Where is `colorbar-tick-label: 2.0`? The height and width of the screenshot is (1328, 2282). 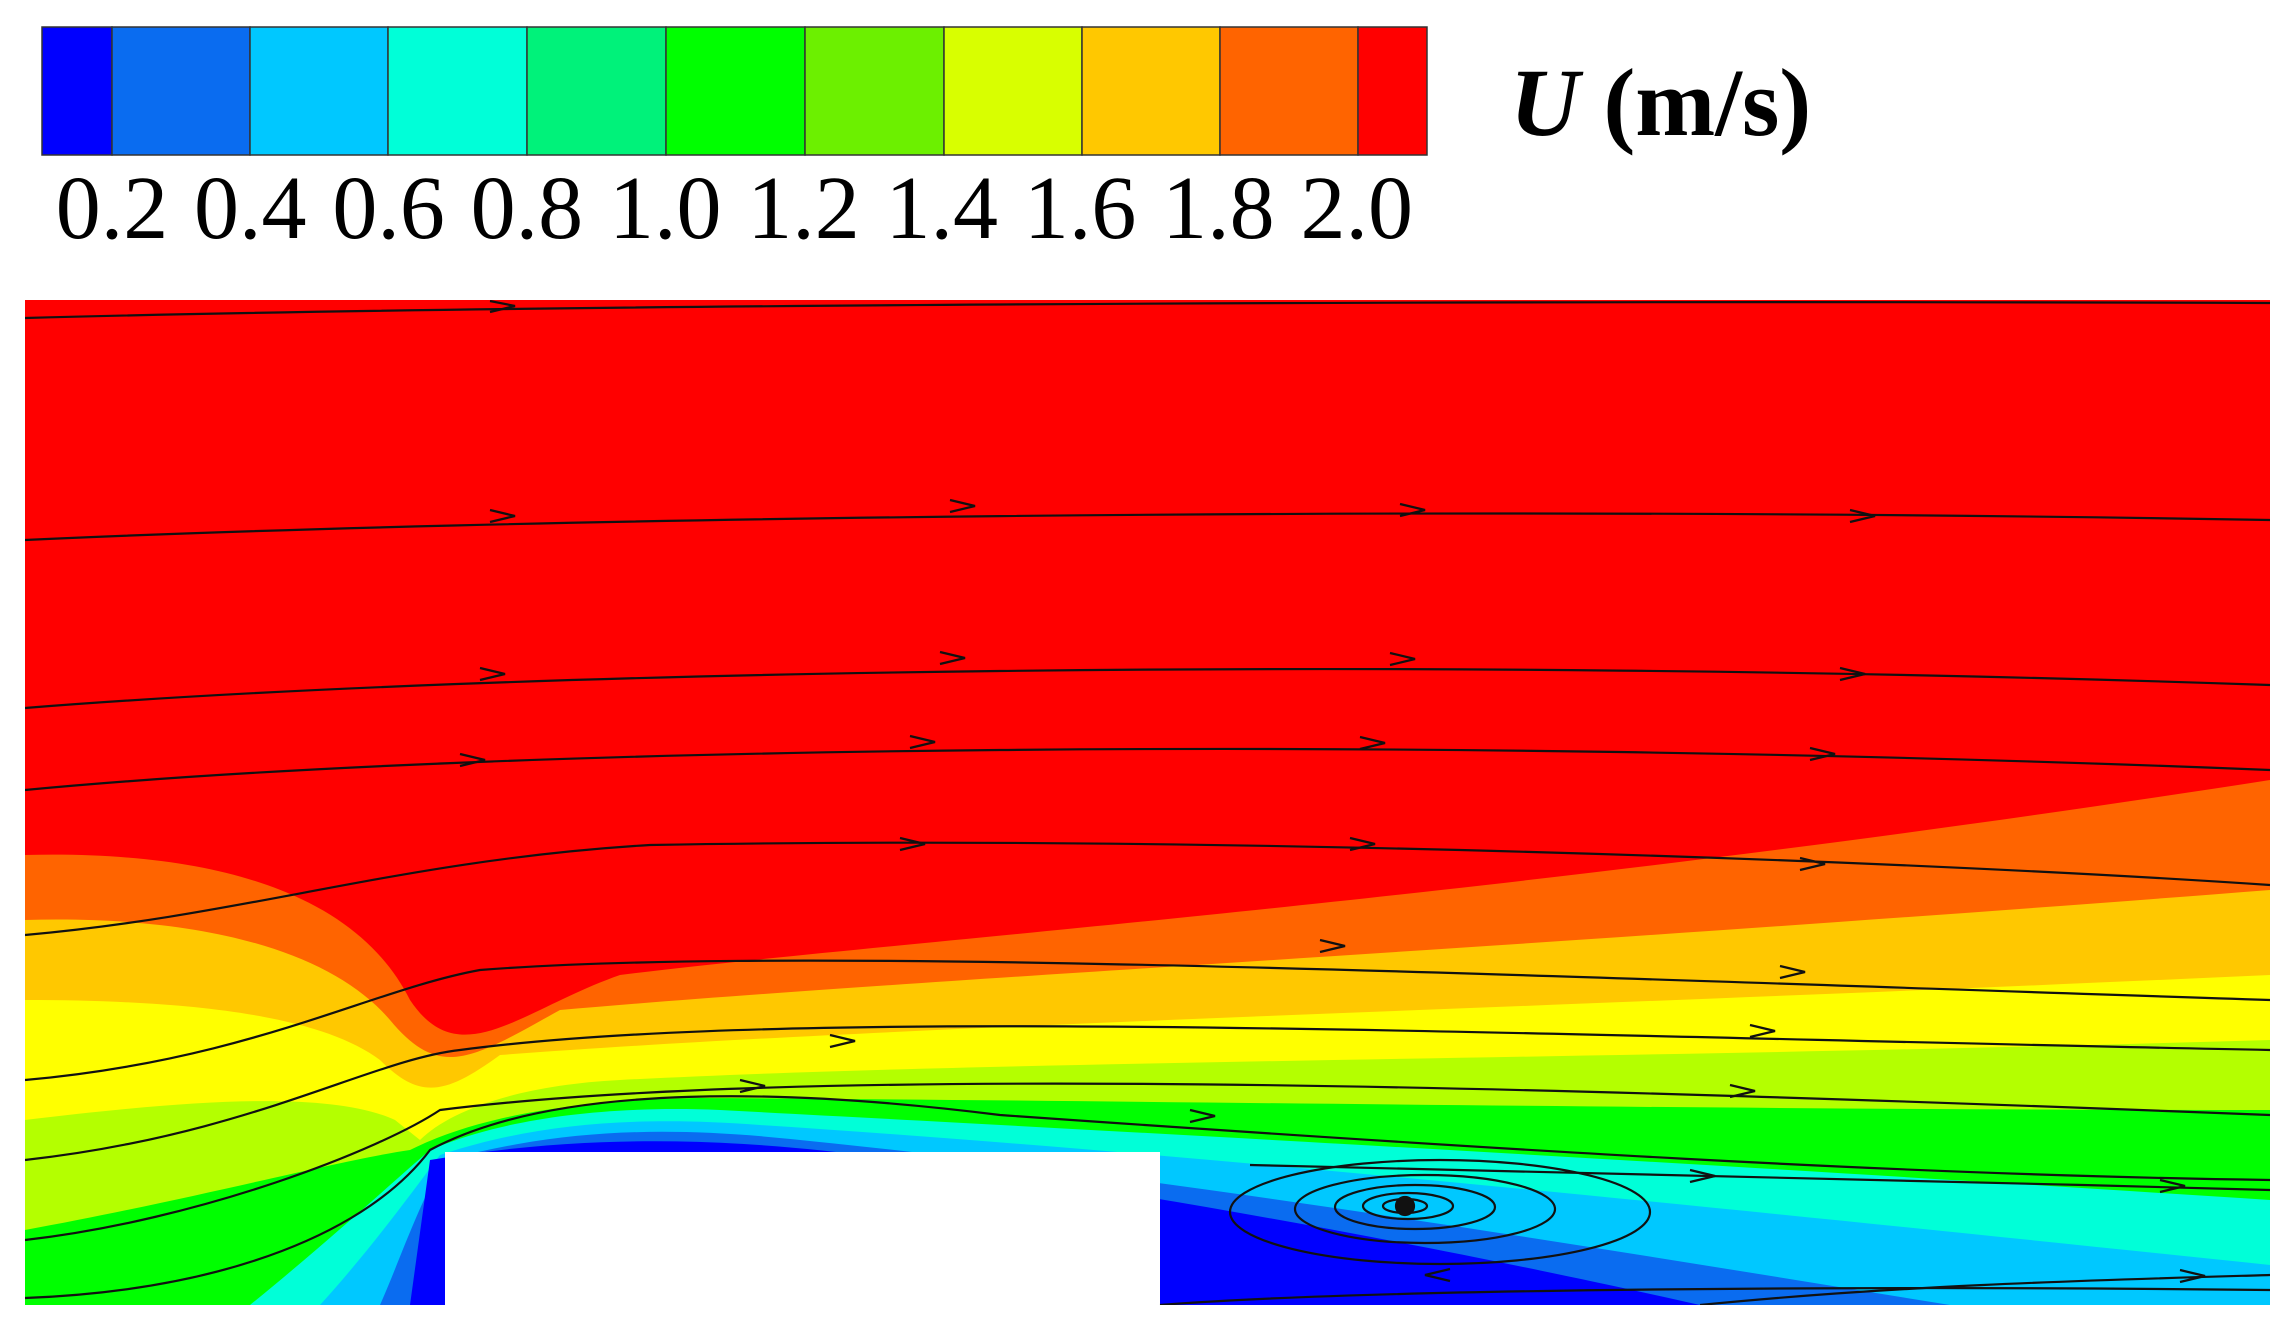
colorbar-tick-label: 2.0 is located at coordinates (1356, 208).